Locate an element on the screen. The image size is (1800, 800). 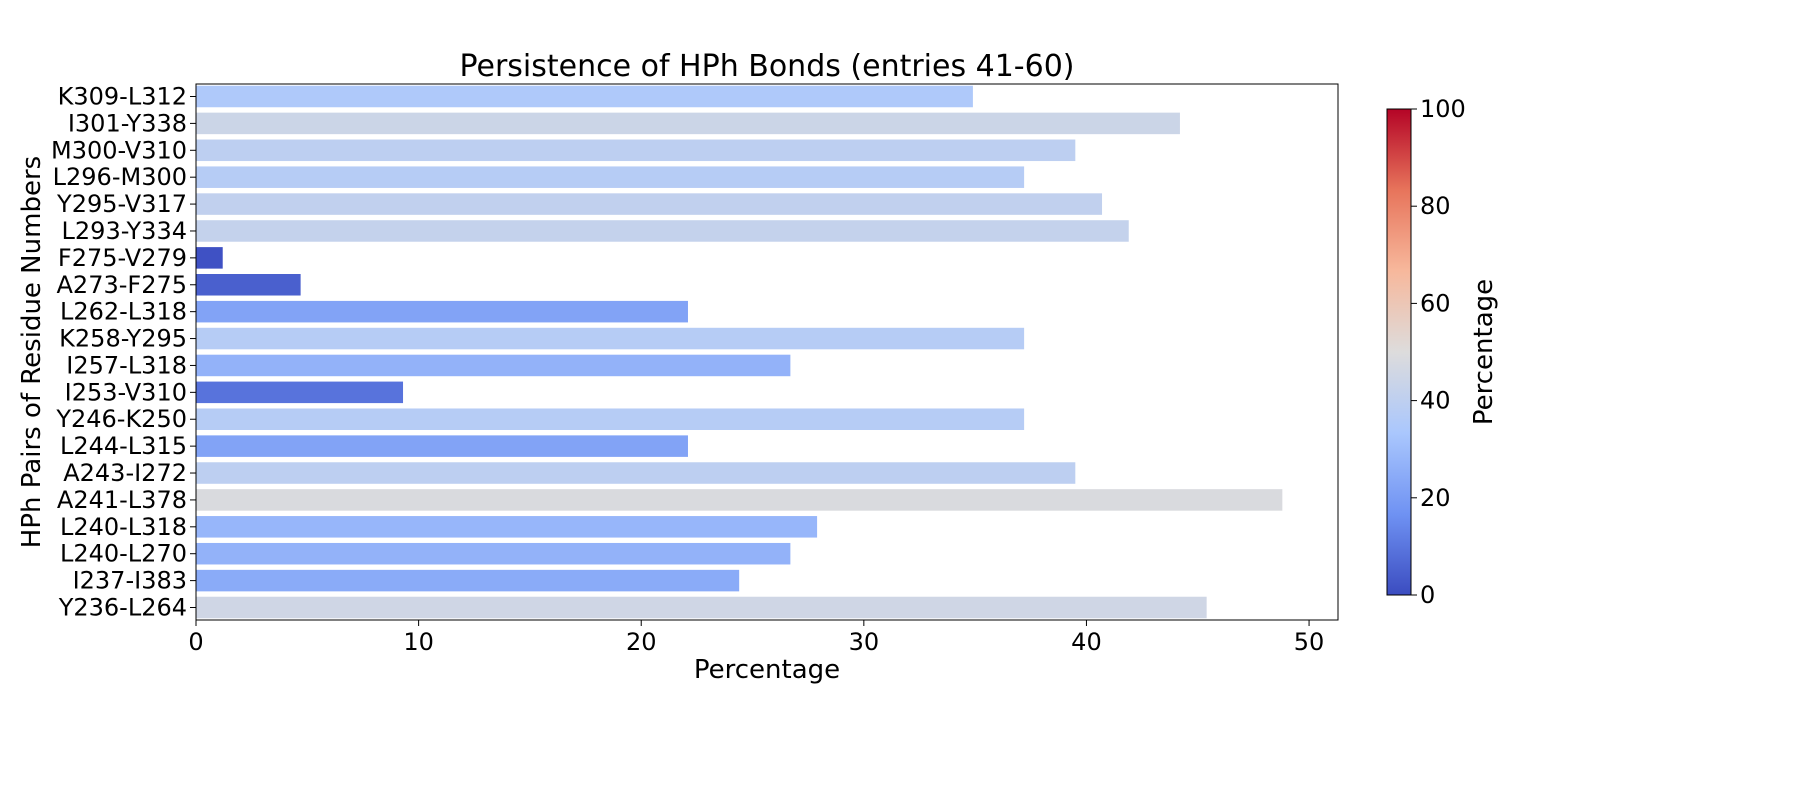
y-tick-label: M300-V310 is located at coordinates (119, 150).